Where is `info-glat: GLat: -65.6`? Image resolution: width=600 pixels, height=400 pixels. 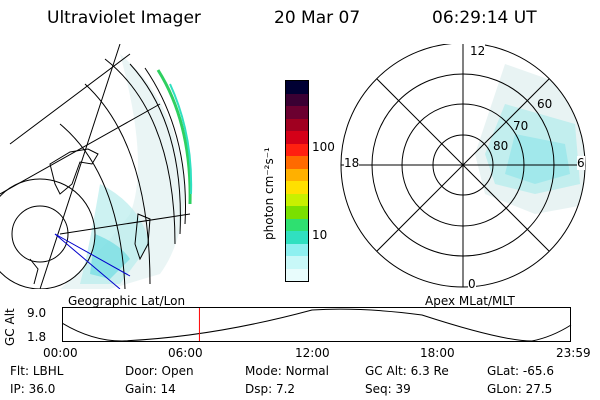 info-glat: GLat: -65.6 is located at coordinates (520, 371).